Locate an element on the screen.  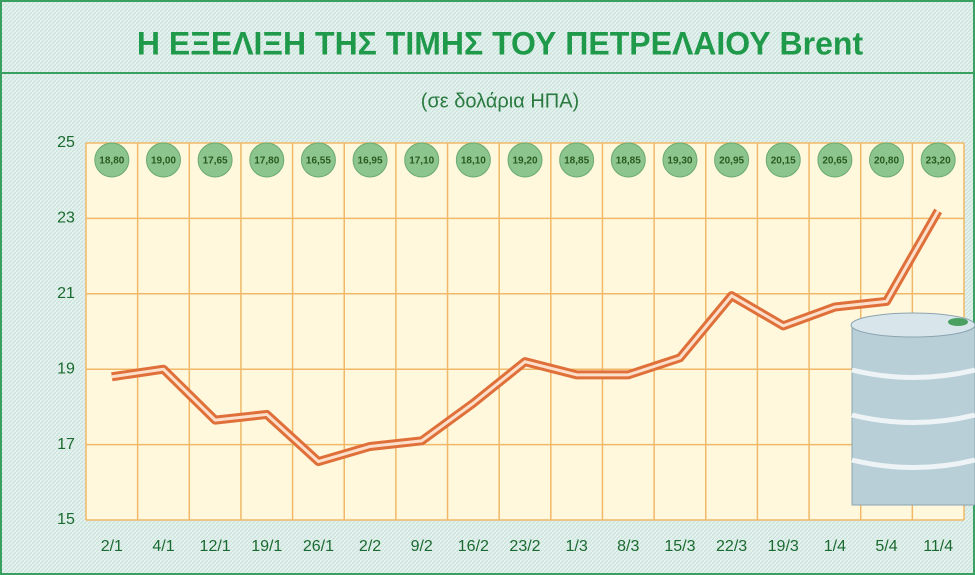
data-label: 20,65 is located at coordinates (834, 161).